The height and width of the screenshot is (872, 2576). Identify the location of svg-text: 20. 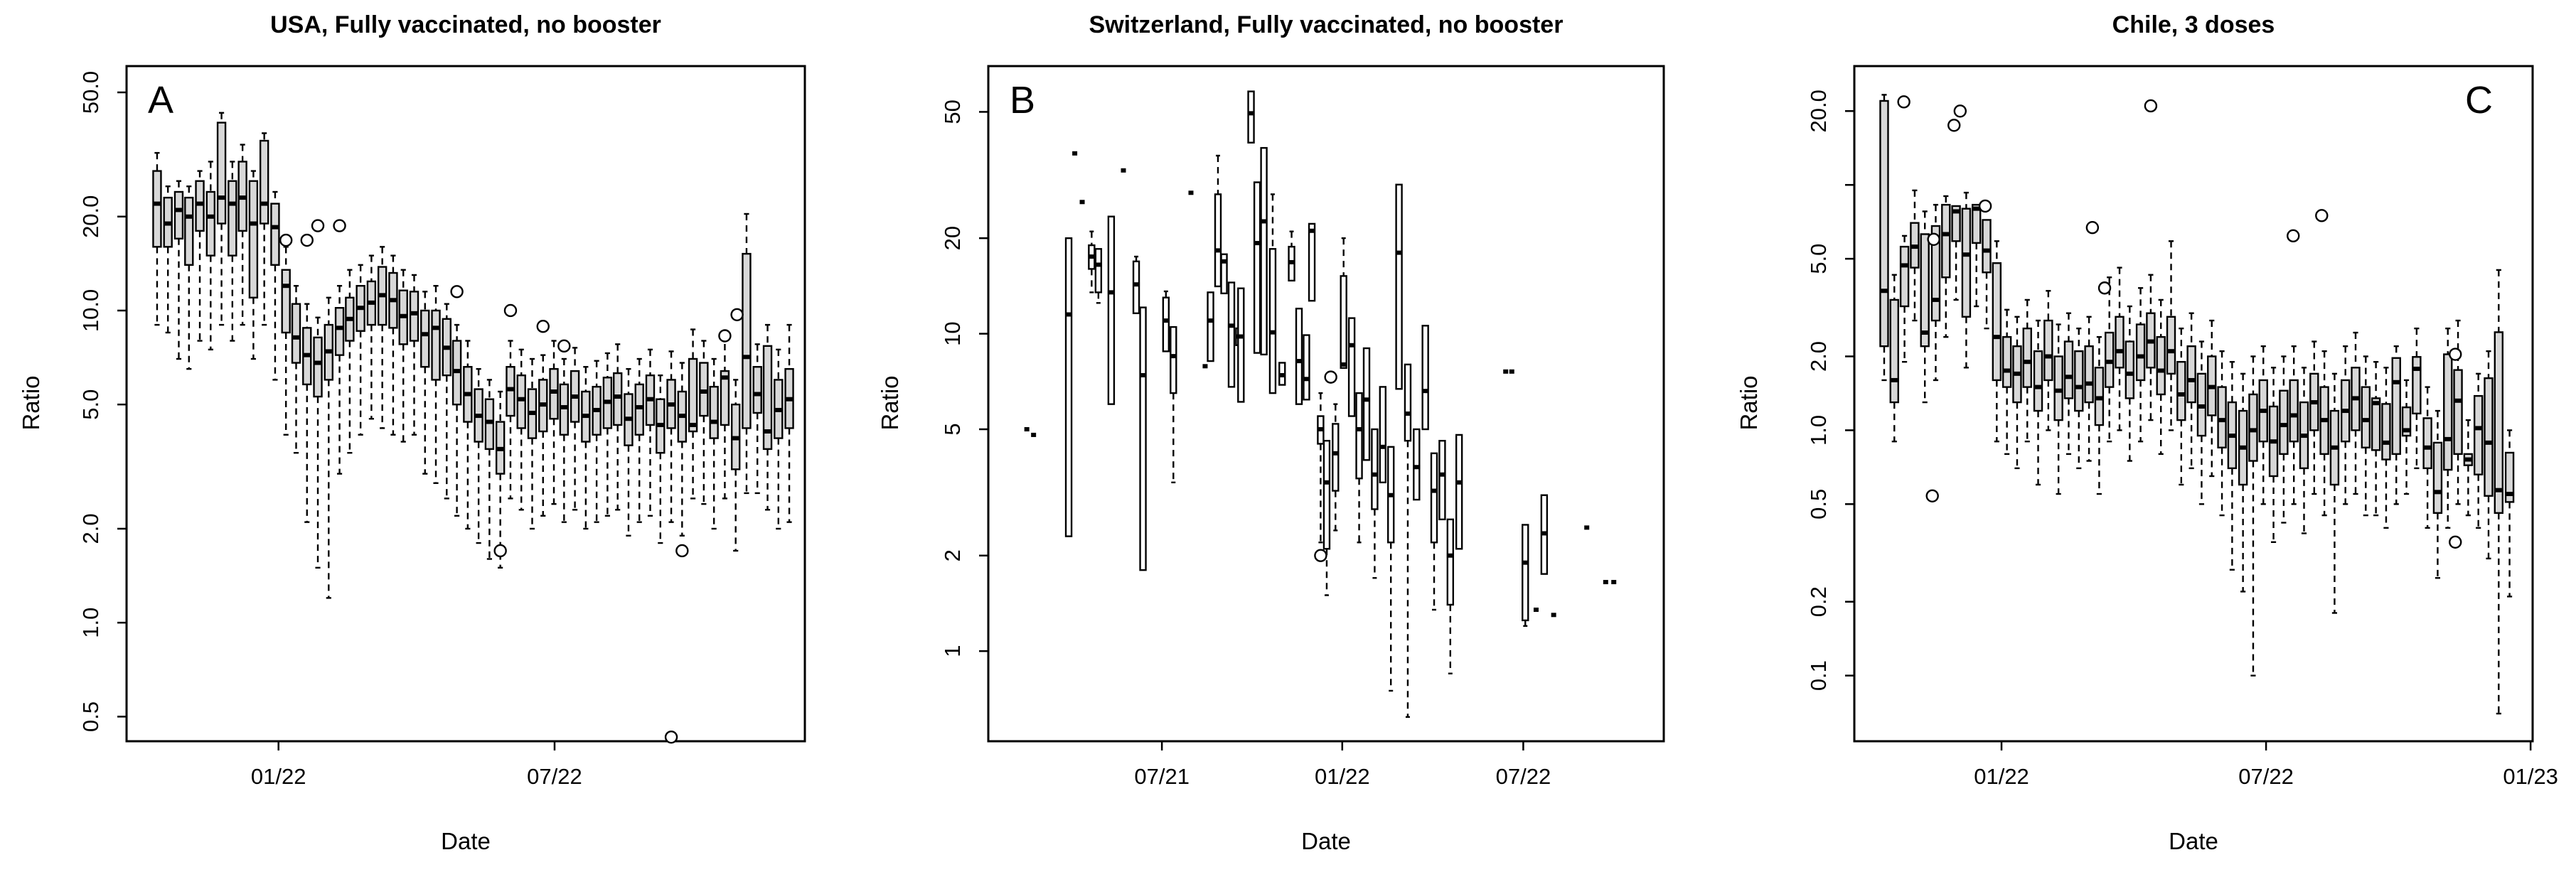
(953, 238).